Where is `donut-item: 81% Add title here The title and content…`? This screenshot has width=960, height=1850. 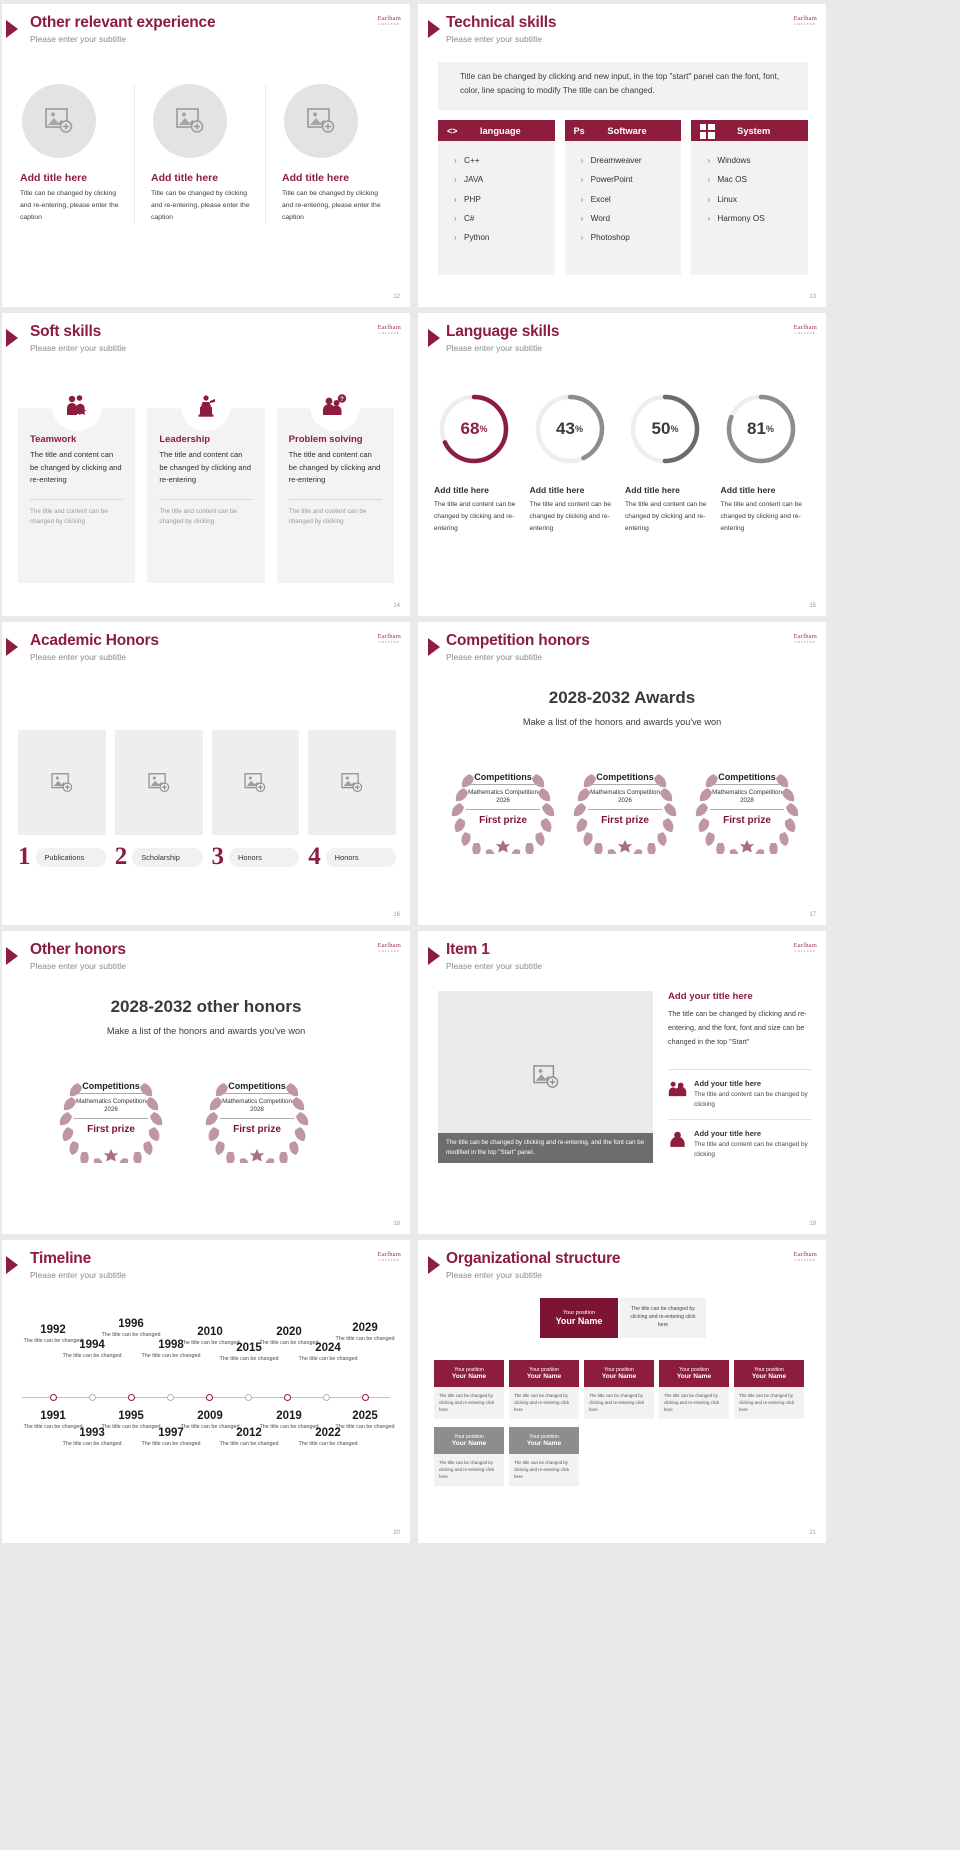 donut-item: 81% Add title here The title and content… is located at coordinates (767, 463).